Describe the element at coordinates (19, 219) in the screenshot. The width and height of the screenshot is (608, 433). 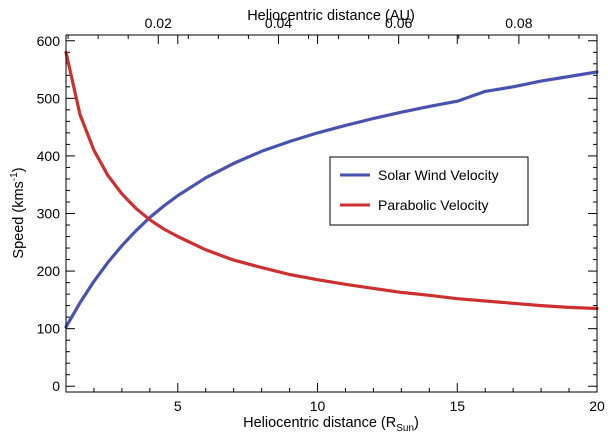
I see `y-axis-title-main: Speed (kms` at that location.